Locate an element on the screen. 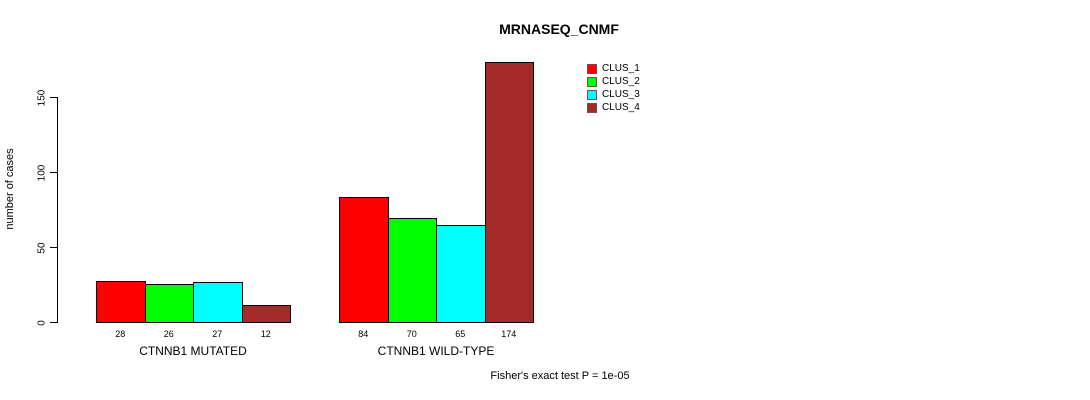 The height and width of the screenshot is (400, 1090). legend-item-clus-1: CLUS_1 is located at coordinates (613, 68).